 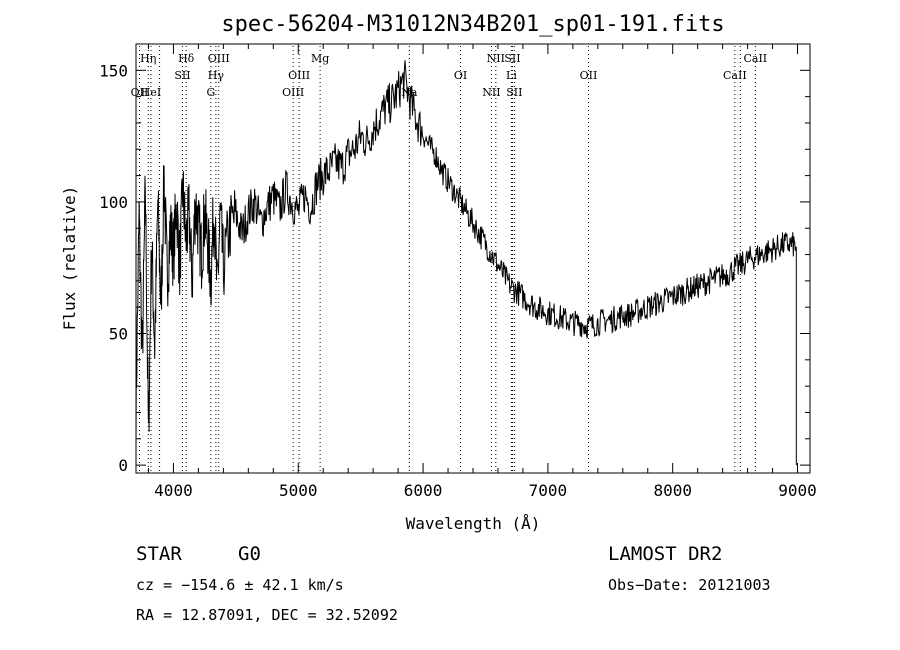 What do you see at coordinates (472, 24) in the screenshot?
I see `chart-title: spec-56204-M31012N34B201_sp01-191.fits` at bounding box center [472, 24].